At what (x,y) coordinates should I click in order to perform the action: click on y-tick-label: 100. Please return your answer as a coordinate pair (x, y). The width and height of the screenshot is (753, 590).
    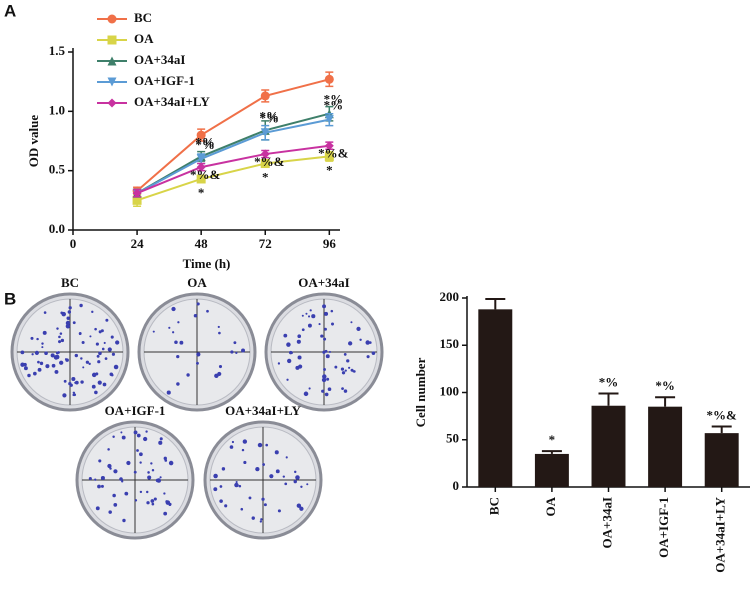
    Looking at the image, I should click on (450, 390).